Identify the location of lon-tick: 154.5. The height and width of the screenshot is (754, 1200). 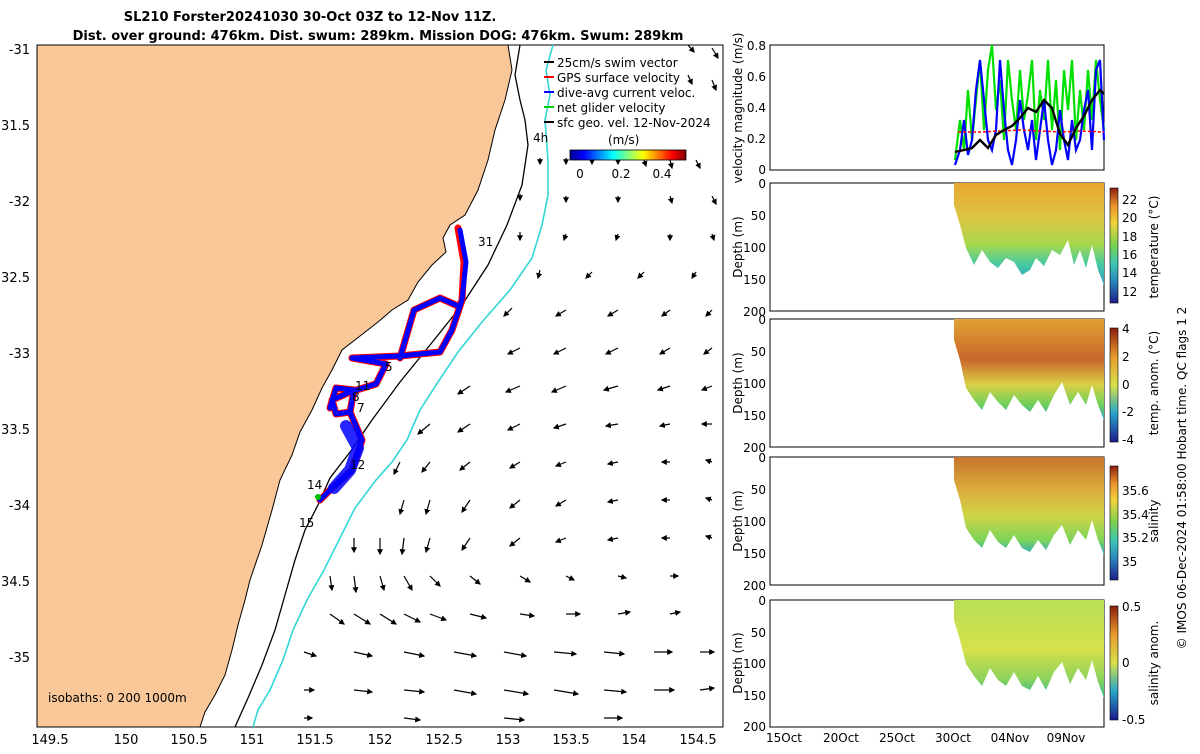
(697, 740).